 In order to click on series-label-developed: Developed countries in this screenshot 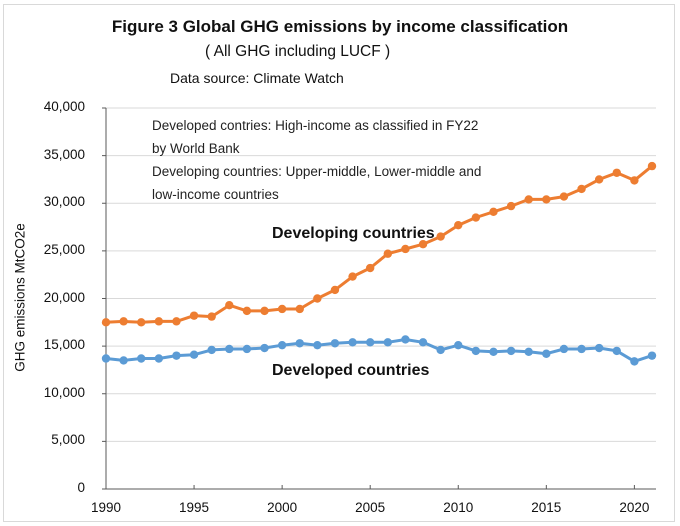, I will do `click(351, 370)`.